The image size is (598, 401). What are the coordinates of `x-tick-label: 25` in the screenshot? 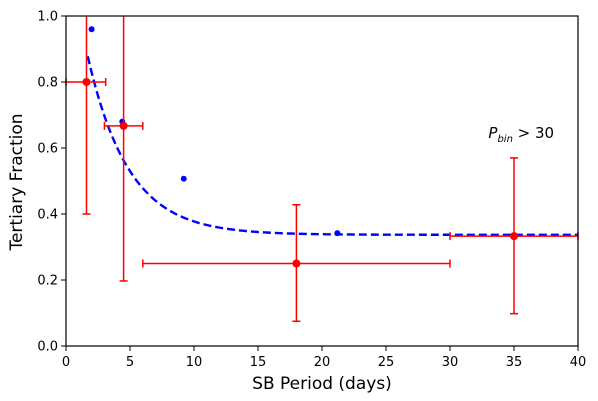 It's located at (386, 362).